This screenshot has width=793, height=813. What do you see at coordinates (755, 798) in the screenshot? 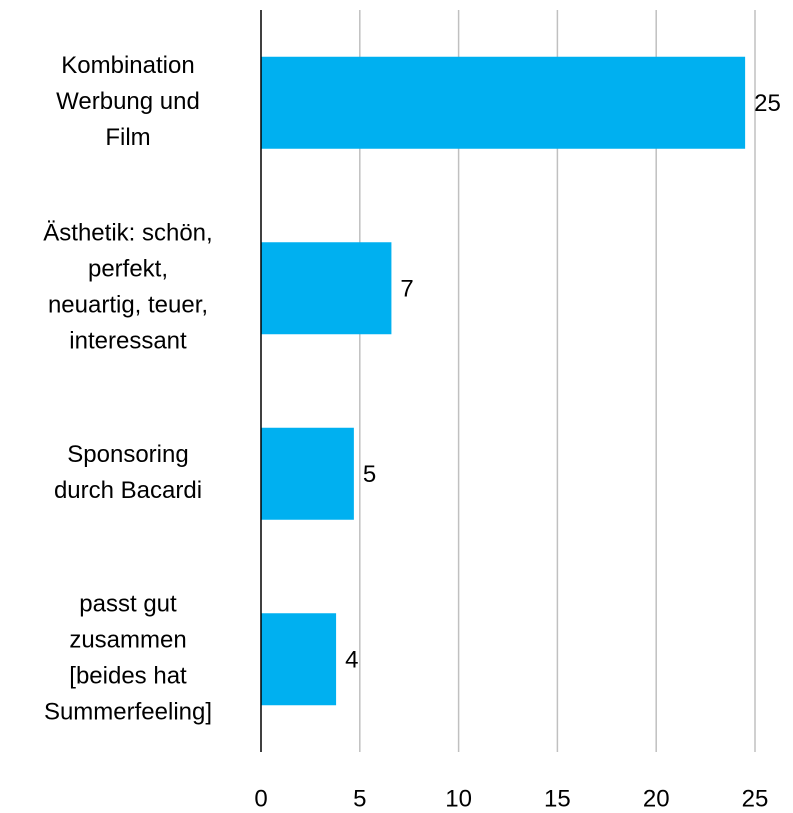
I see `x-tick-label: 25` at bounding box center [755, 798].